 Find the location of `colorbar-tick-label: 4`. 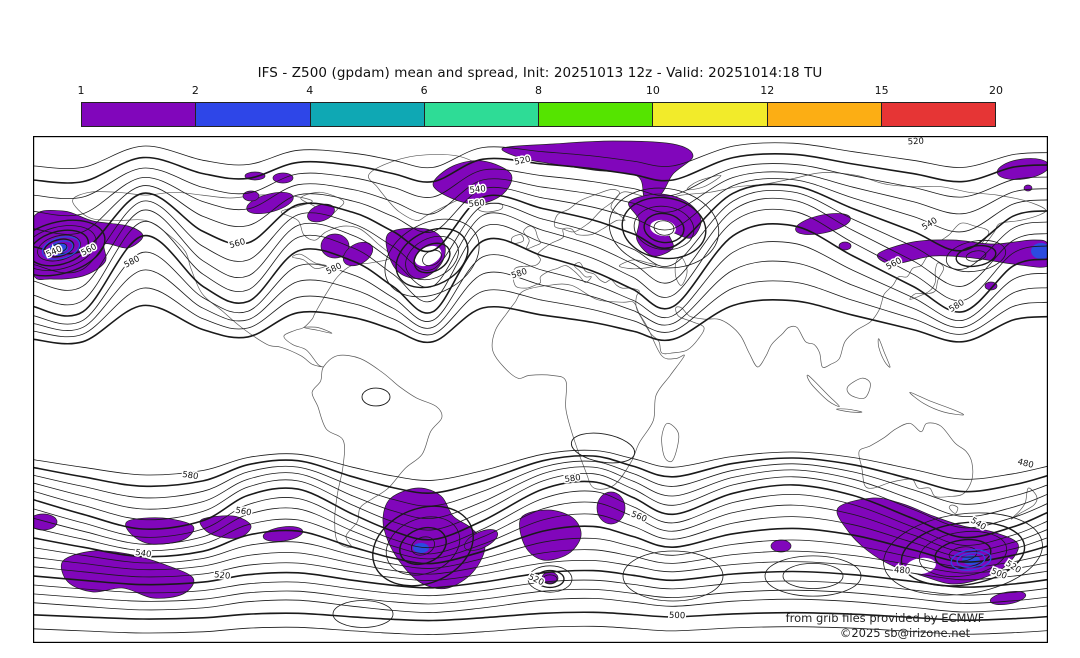

colorbar-tick-label: 4 is located at coordinates (310, 90).